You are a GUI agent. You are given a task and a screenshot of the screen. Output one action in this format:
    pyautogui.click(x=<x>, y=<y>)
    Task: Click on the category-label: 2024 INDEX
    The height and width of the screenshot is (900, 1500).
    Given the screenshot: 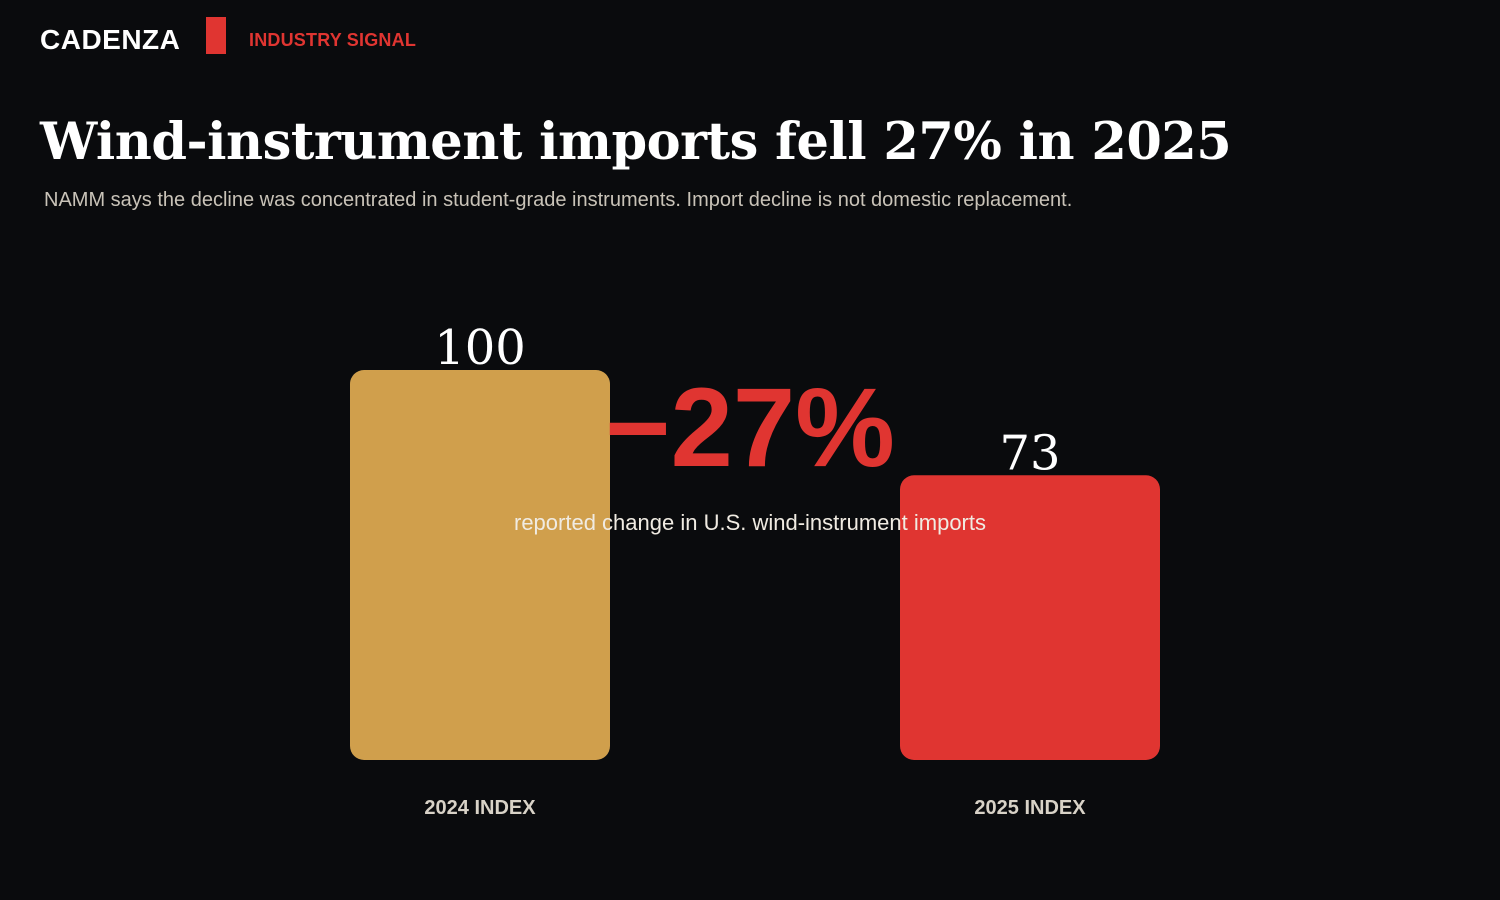 What is the action you would take?
    pyautogui.click(x=480, y=808)
    